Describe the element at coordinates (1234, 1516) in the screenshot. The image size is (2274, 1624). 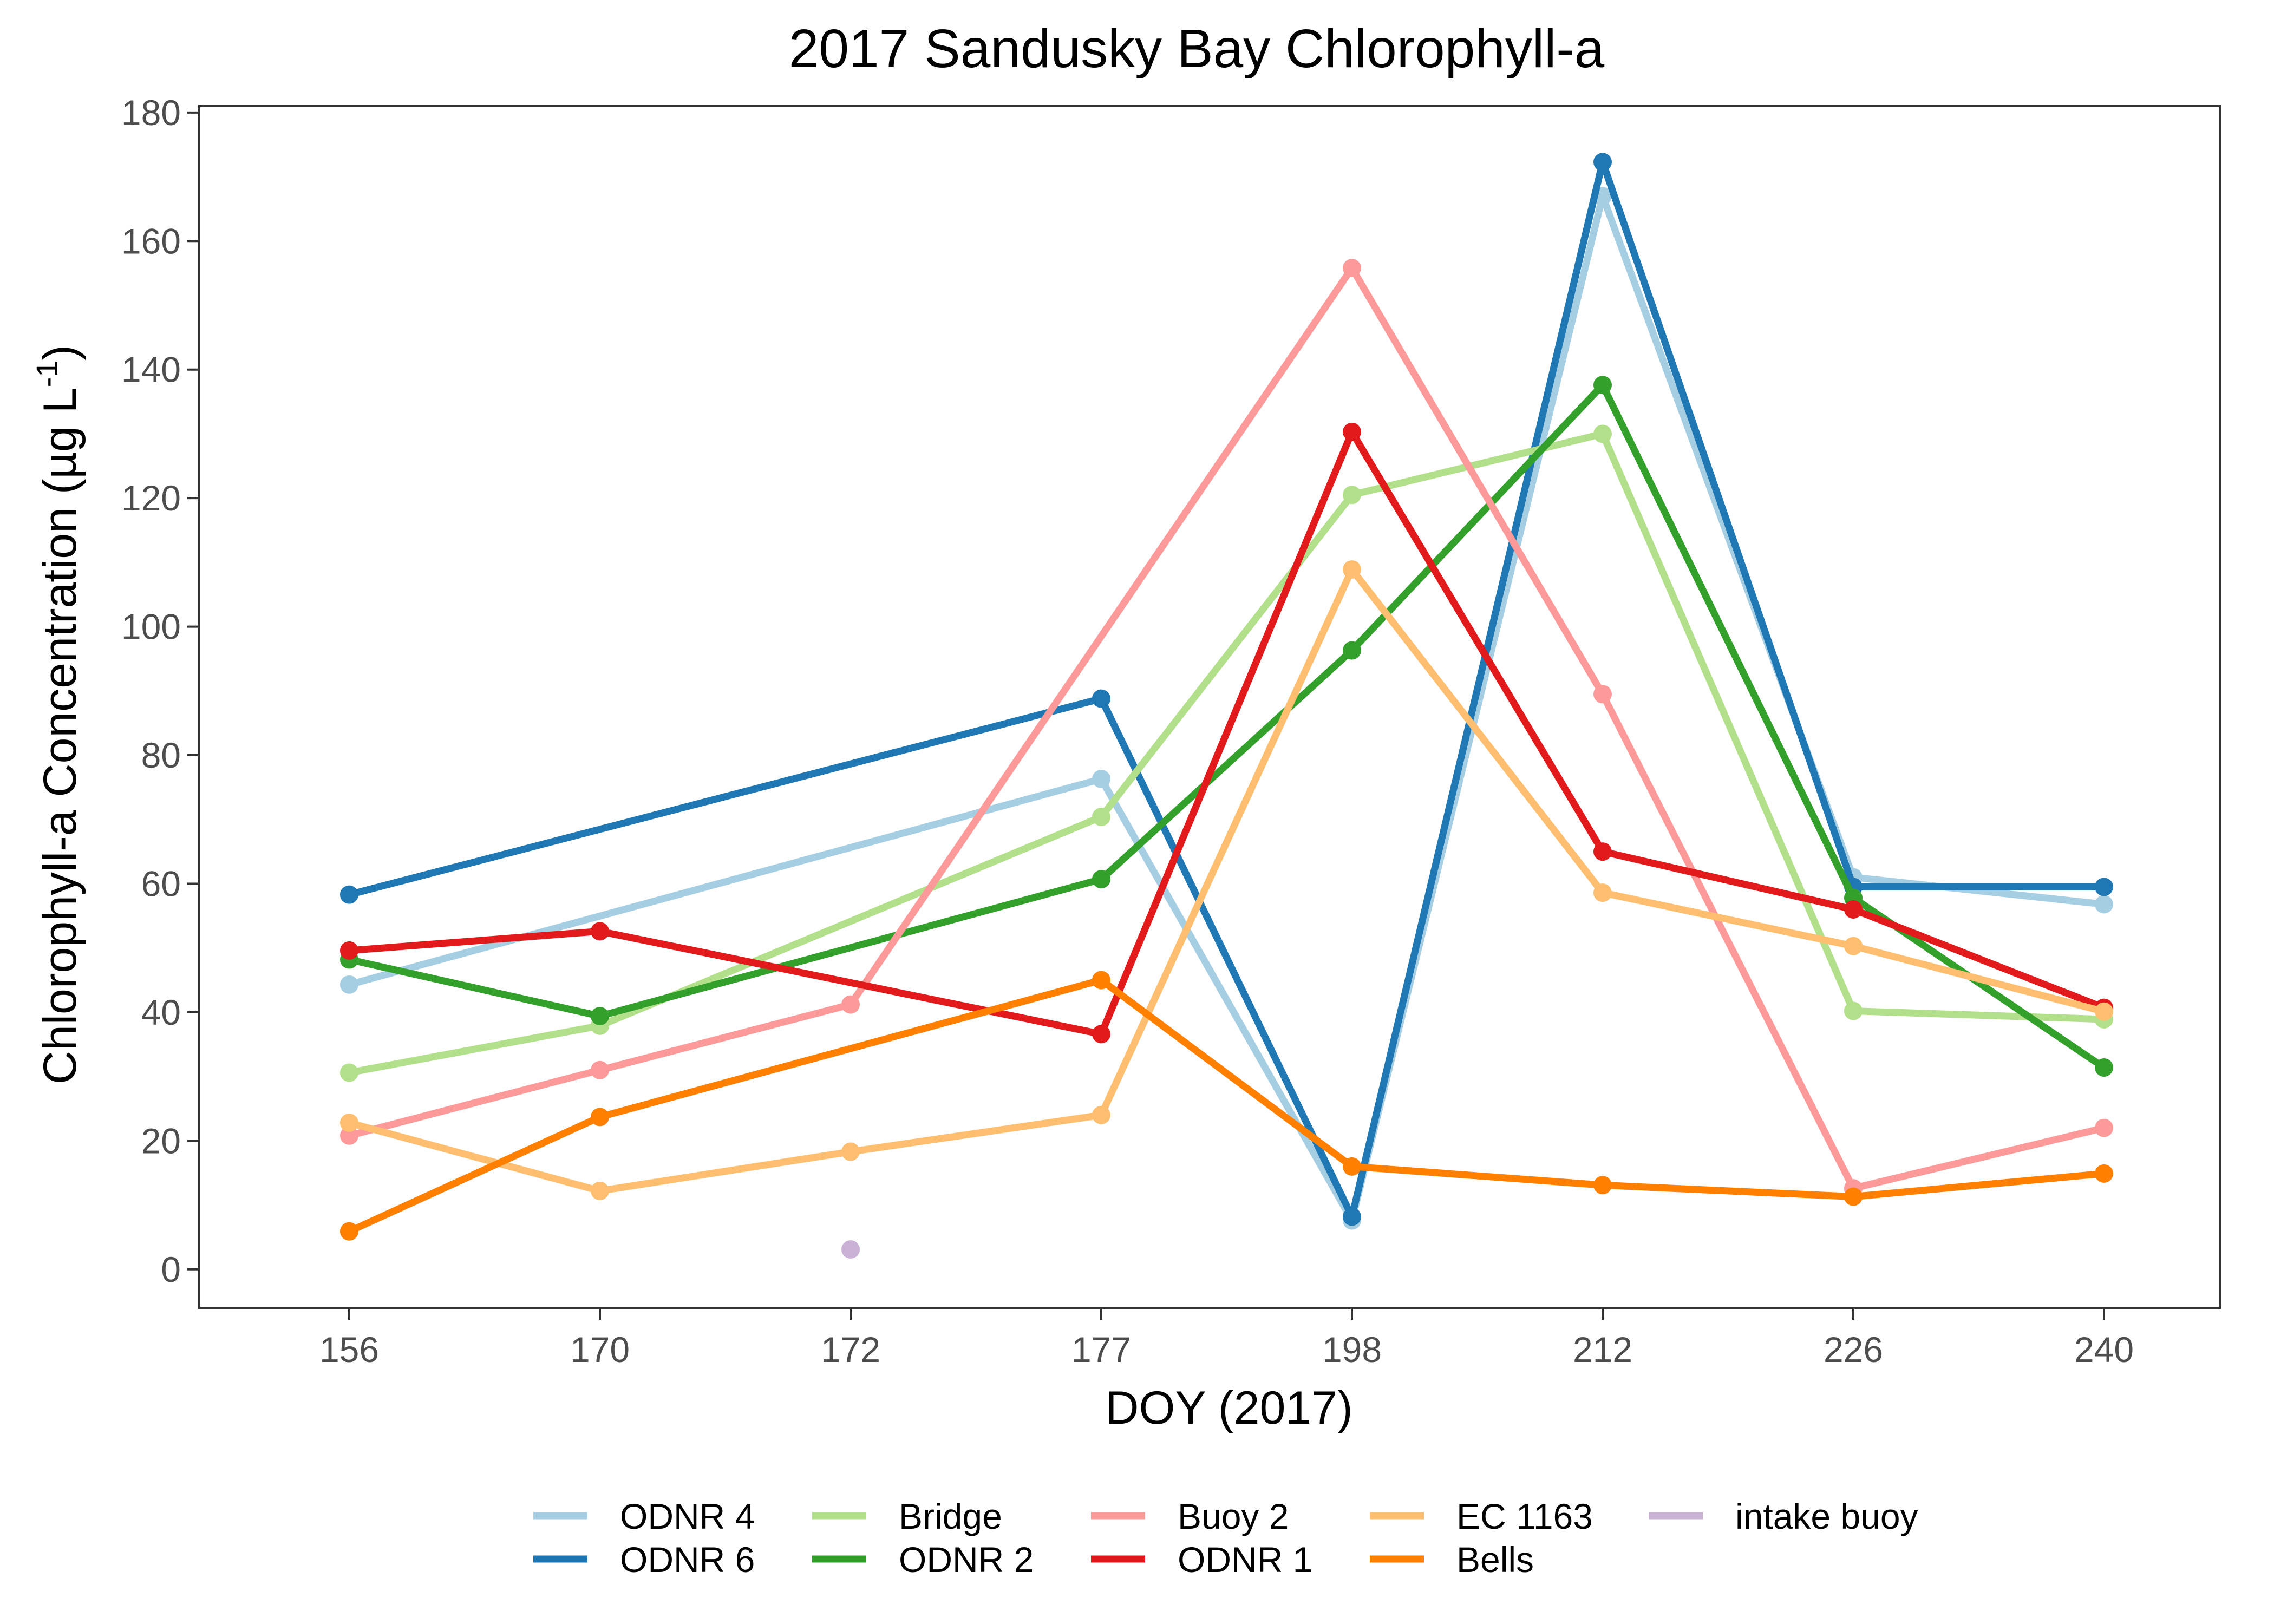
I see `legend-label: Buoy 2` at that location.